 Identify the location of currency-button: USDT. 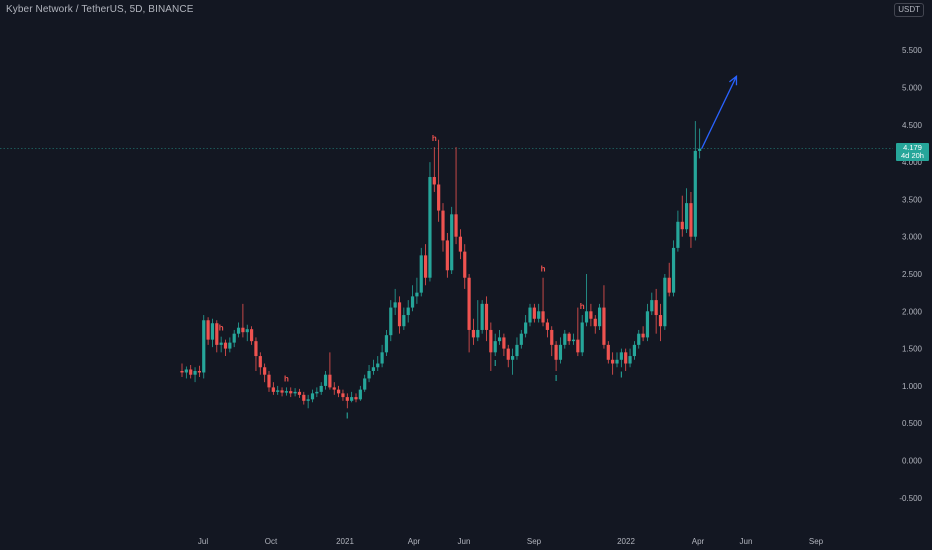
(909, 10).